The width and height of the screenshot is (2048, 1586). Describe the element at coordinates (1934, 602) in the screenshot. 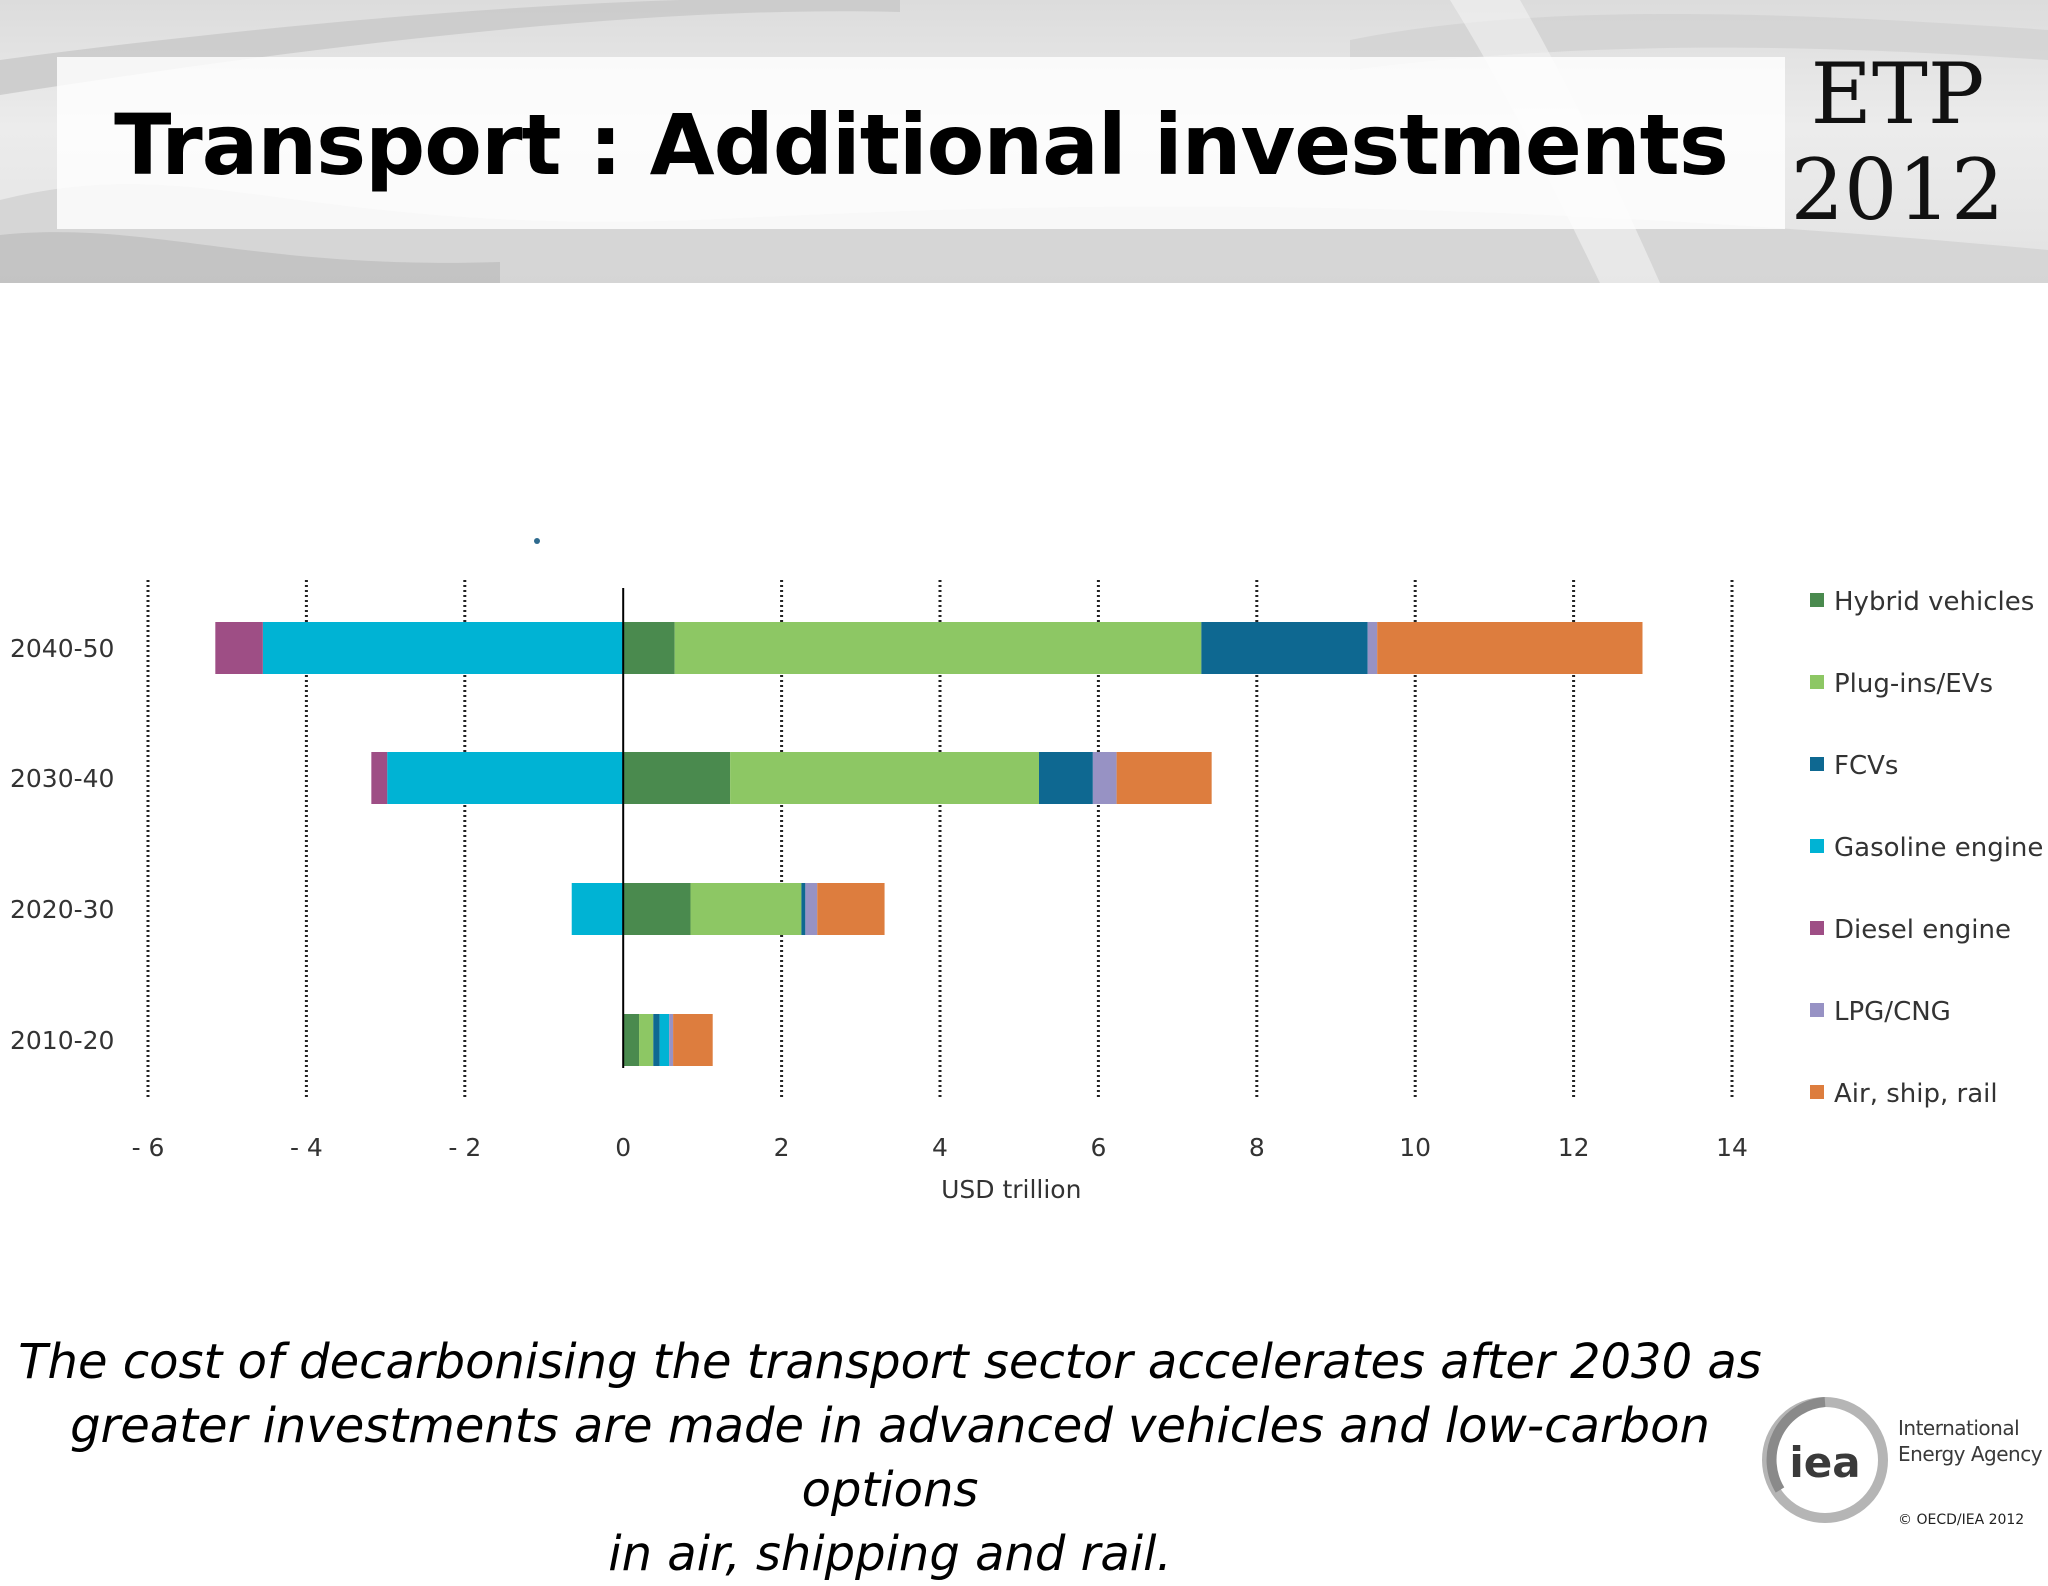

I see `legend-label: Hybrid vehicles` at that location.